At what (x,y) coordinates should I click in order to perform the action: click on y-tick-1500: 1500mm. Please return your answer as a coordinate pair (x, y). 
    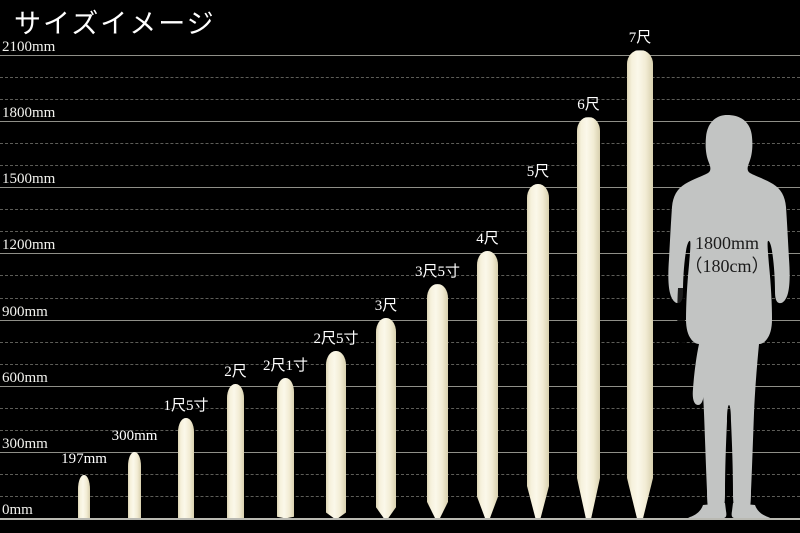
    Looking at the image, I should click on (29, 179).